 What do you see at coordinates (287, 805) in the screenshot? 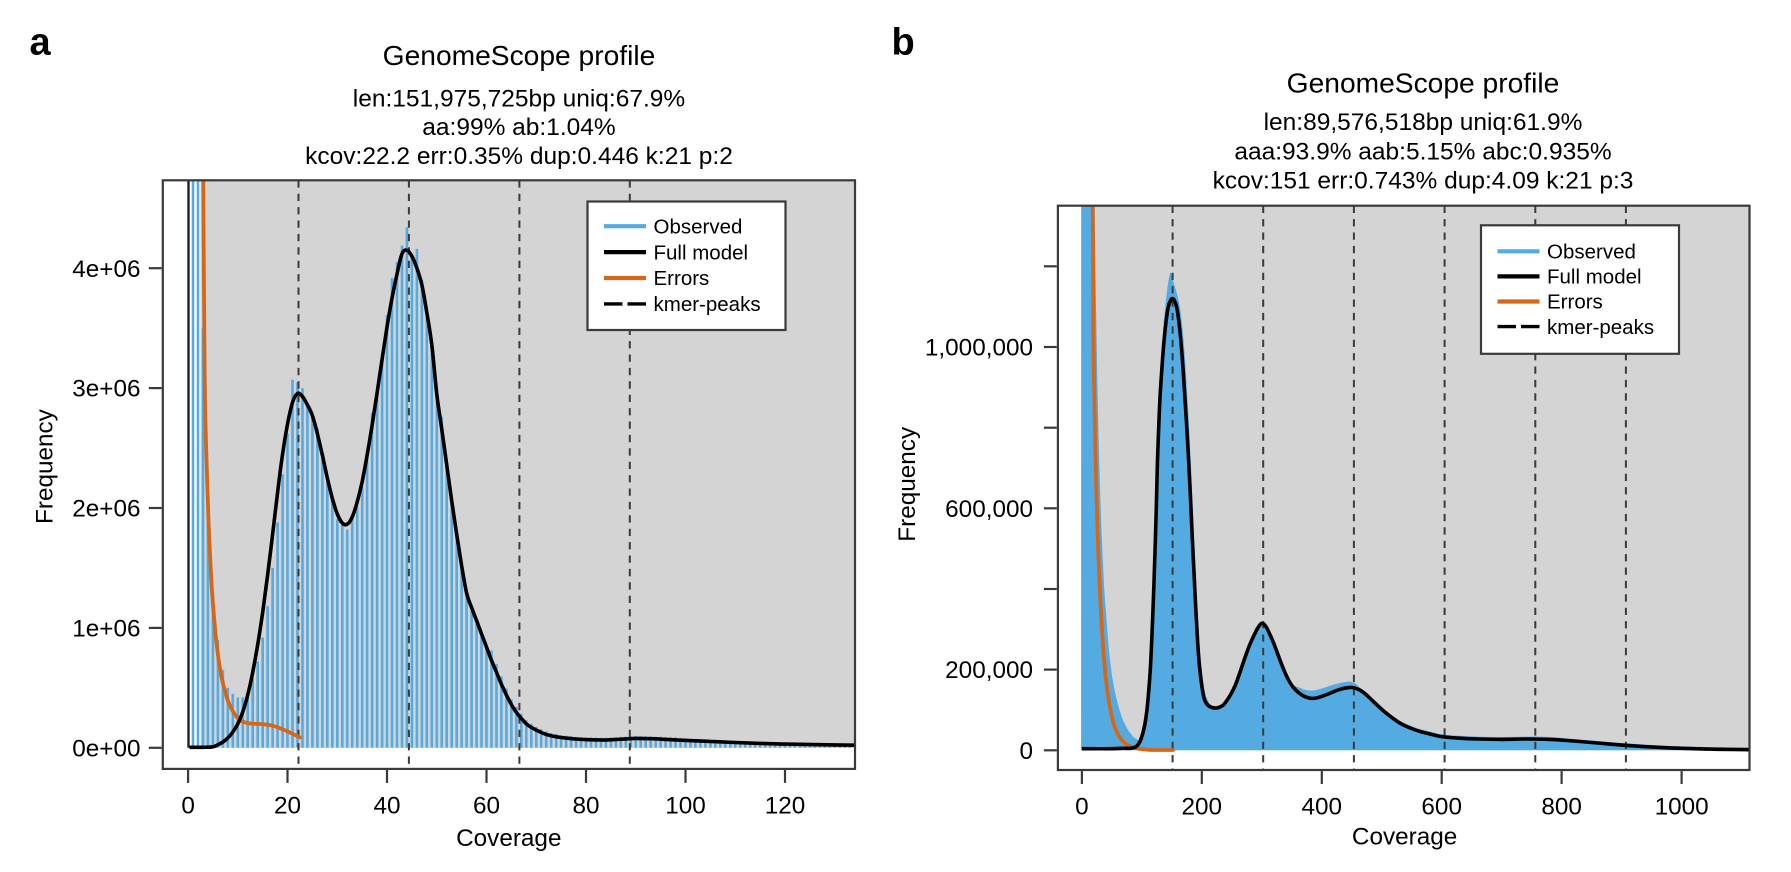
I see `svg-text: 20` at bounding box center [287, 805].